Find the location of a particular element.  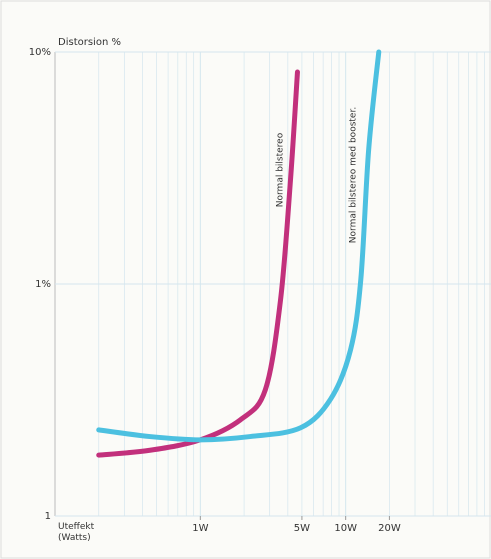

x-tick-label: 20W is located at coordinates (389, 528).